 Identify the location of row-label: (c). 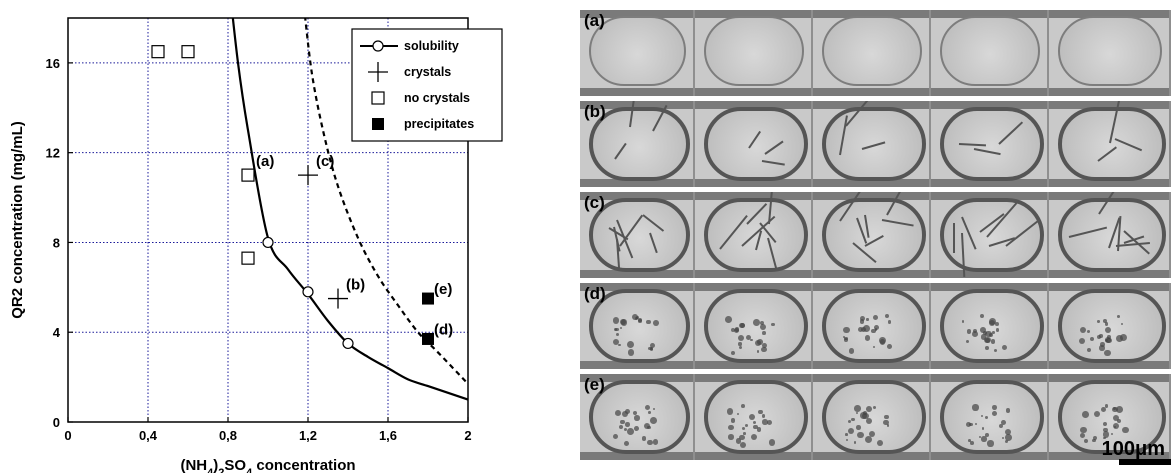
(594, 202).